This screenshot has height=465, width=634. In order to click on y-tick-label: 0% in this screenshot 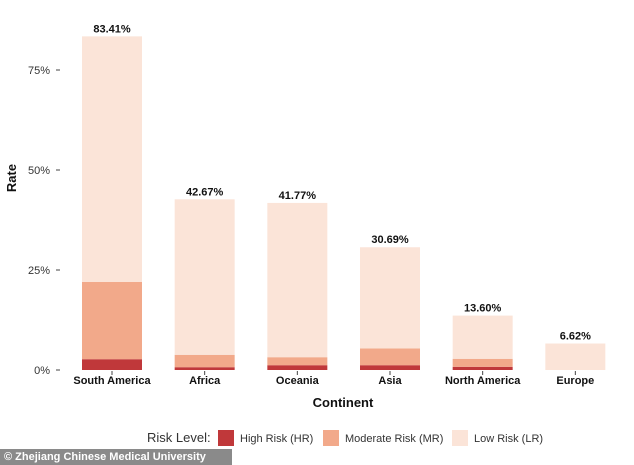, I will do `click(42, 371)`.